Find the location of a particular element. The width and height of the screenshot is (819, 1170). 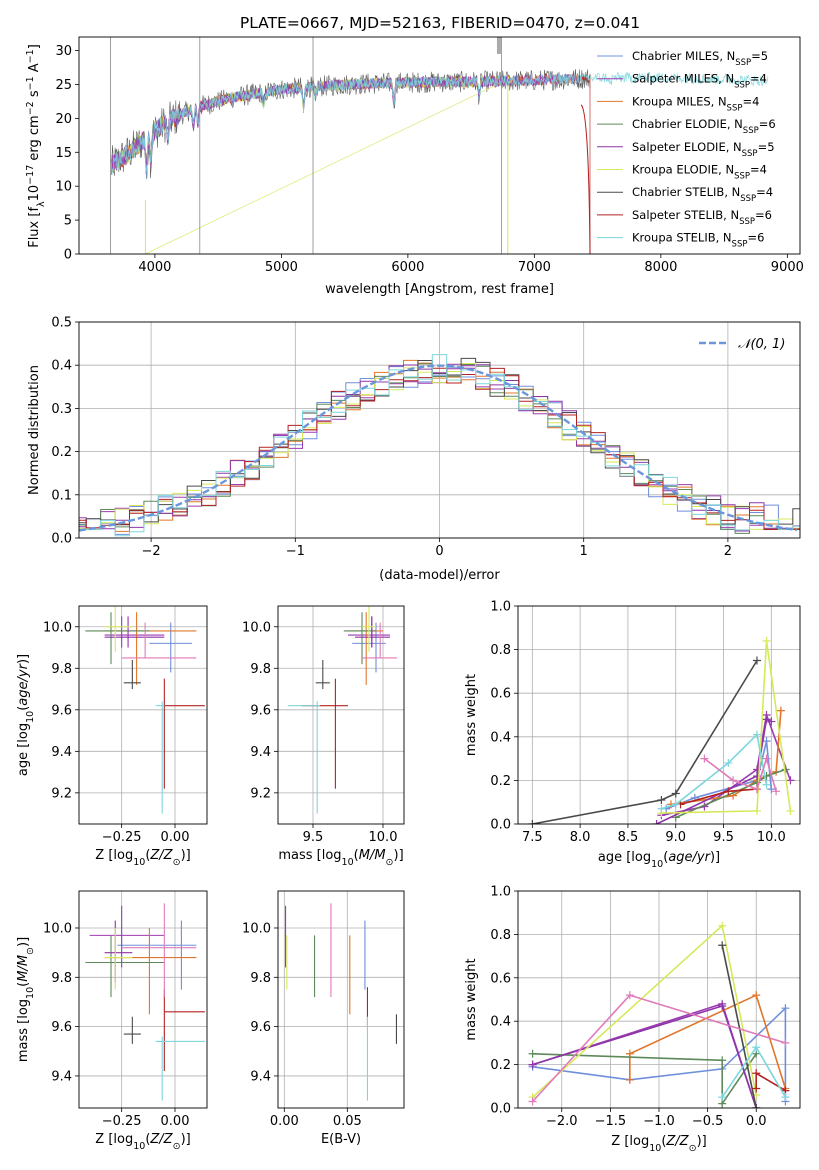

legend-label: Chabrier STELIB, NSSP=4 is located at coordinates (702, 194).